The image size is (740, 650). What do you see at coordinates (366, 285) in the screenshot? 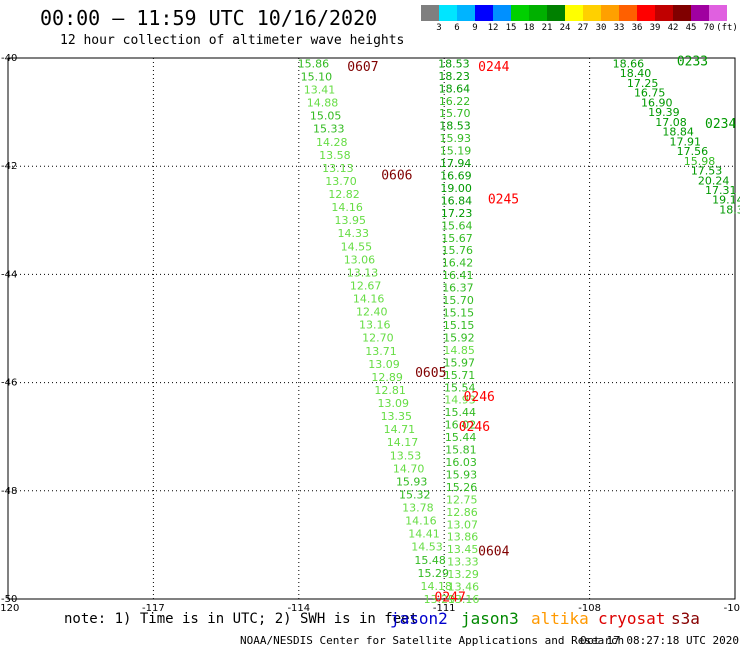
I see `wave-height-value: 12.67` at bounding box center [366, 285].